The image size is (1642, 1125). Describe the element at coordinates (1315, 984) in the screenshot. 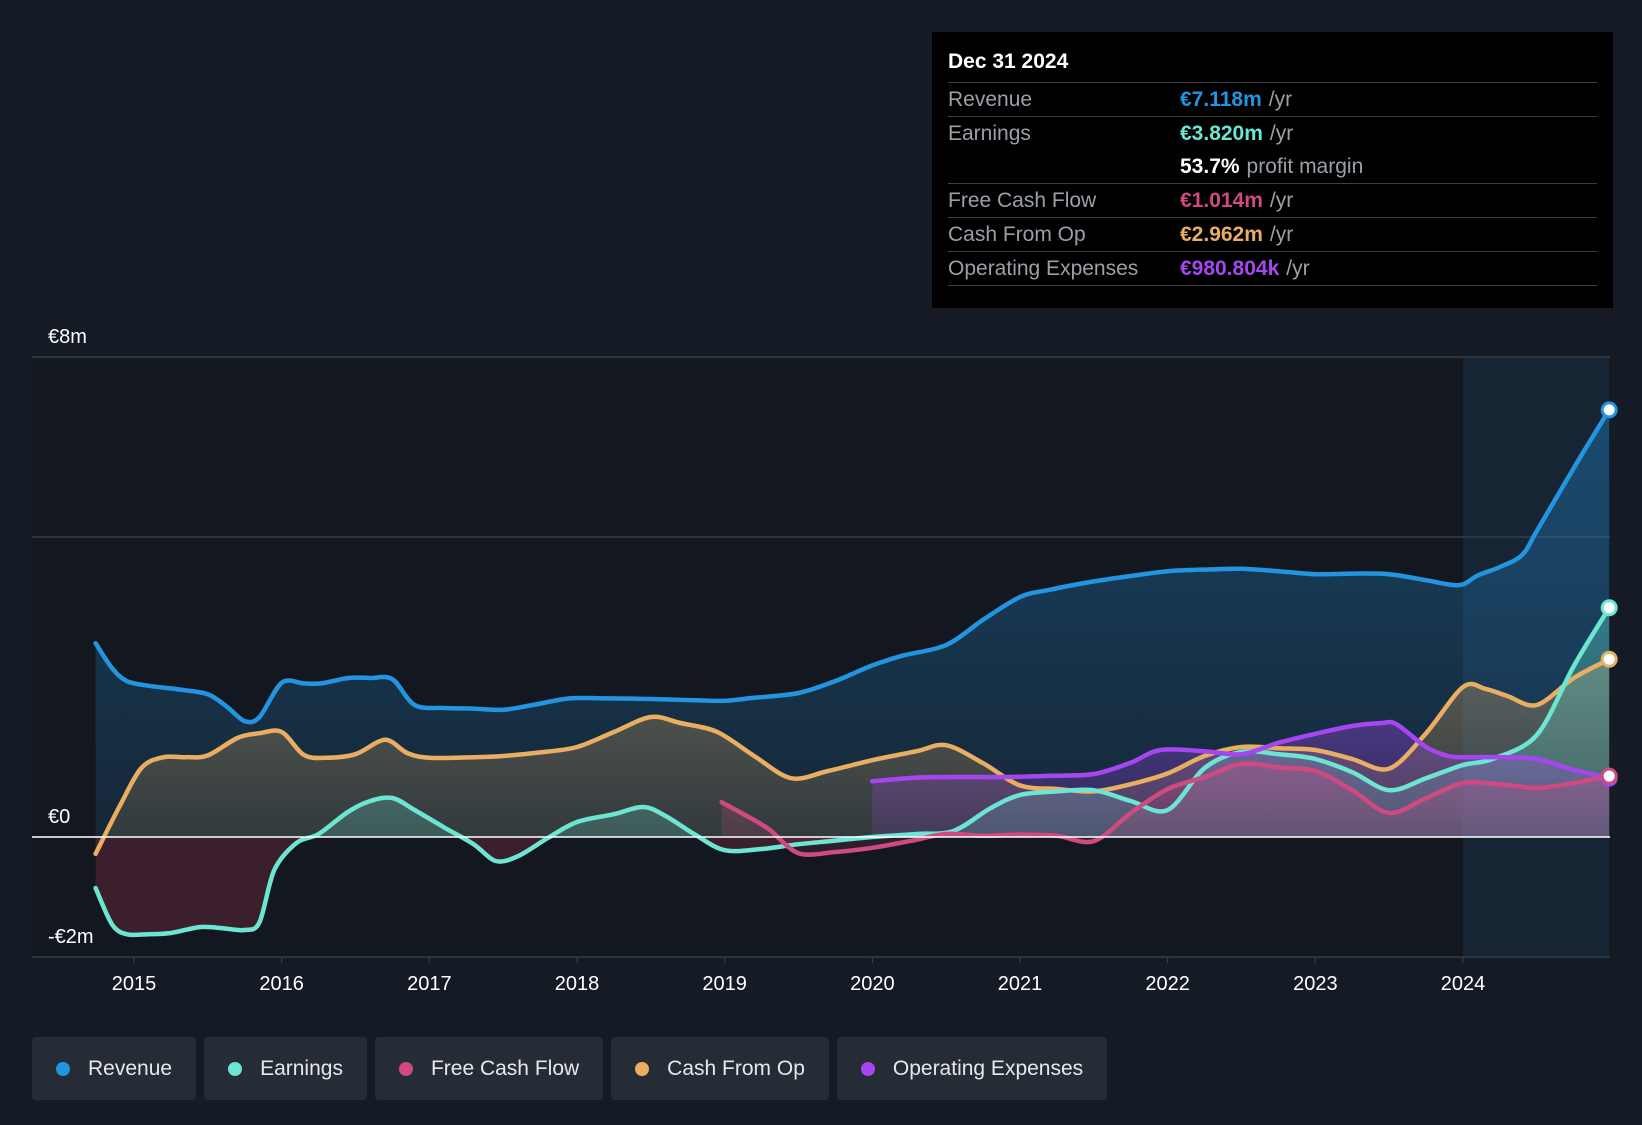

I see `x-tick-label: 2023` at that location.